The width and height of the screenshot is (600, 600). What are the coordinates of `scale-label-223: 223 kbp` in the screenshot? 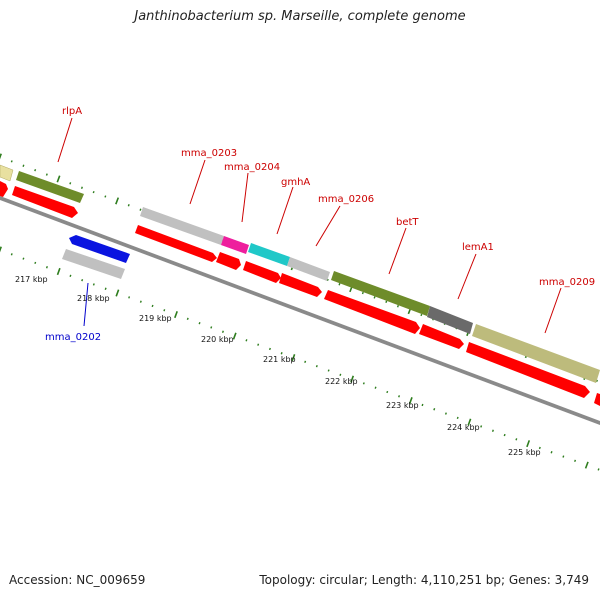 It's located at (402, 405).